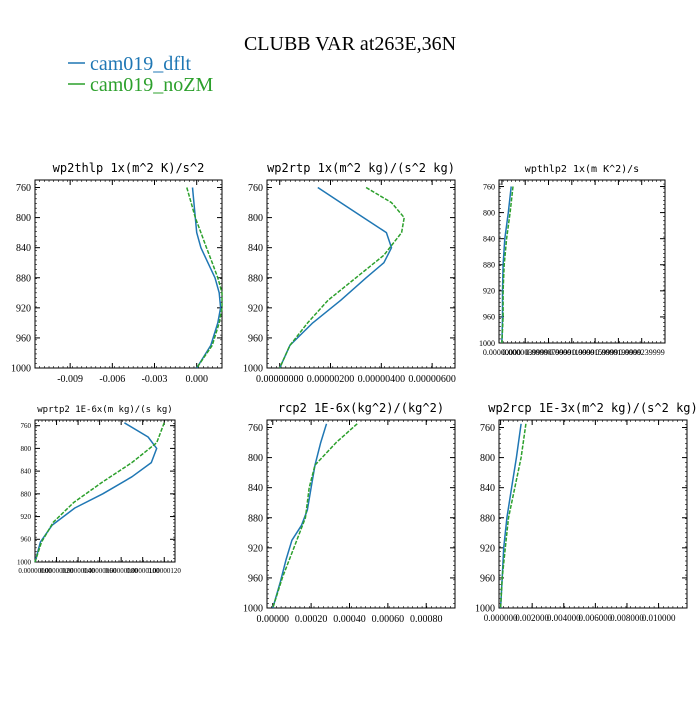  Describe the element at coordinates (525, 352) in the screenshot. I see `x-tick-label: 0.0000039999` at that location.